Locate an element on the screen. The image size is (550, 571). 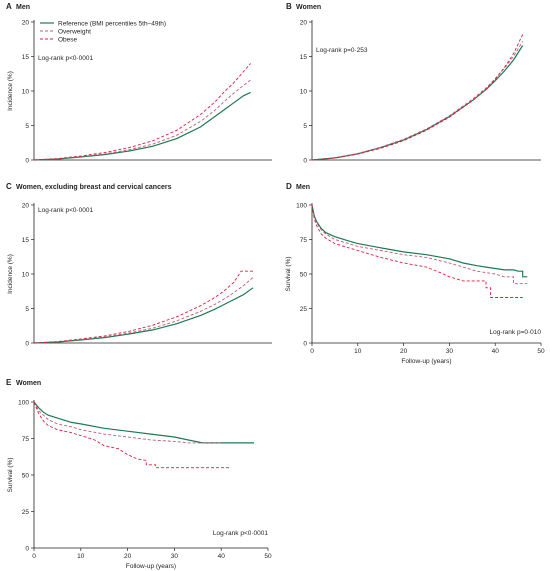
panel-letter: D is located at coordinates (289, 186).